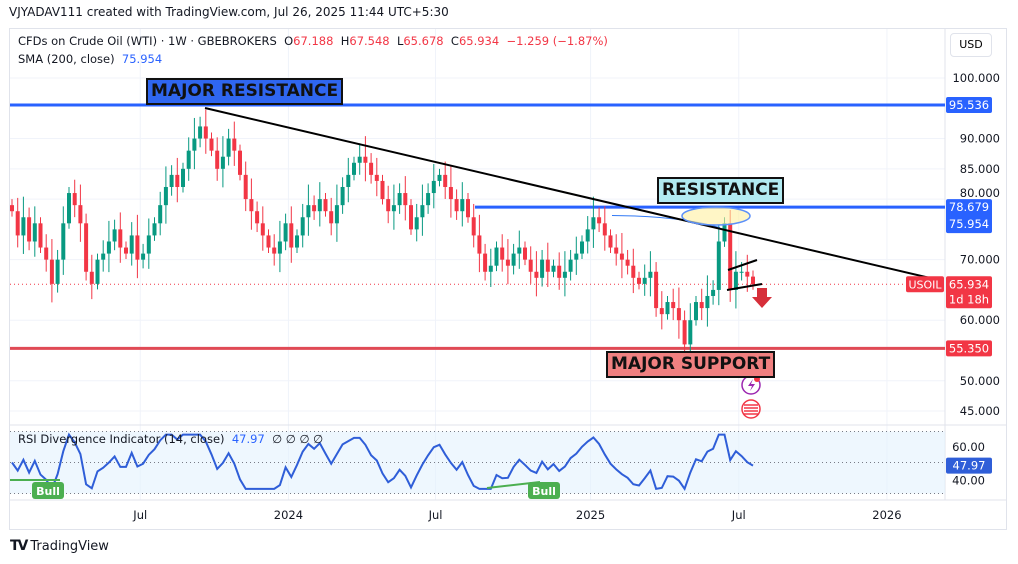 Image resolution: width=1018 pixels, height=564 pixels. I want to click on time-tick-label: 2024, so click(288, 515).